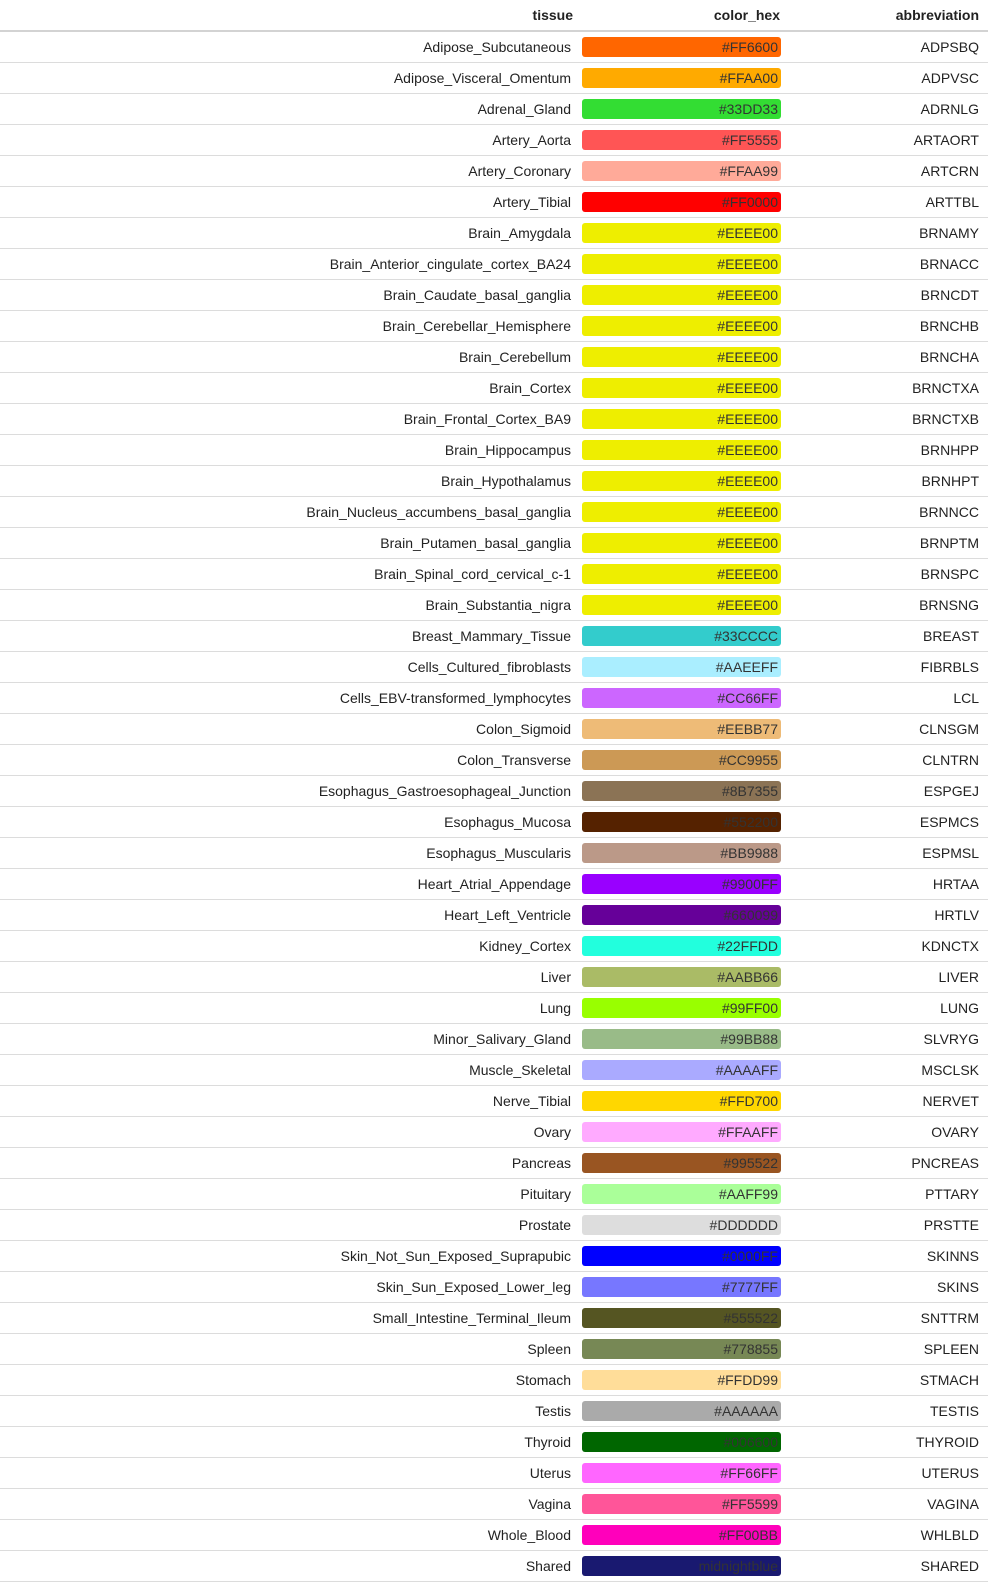 The height and width of the screenshot is (1582, 992). I want to click on tissue-cell: Thyroid, so click(291, 1442).